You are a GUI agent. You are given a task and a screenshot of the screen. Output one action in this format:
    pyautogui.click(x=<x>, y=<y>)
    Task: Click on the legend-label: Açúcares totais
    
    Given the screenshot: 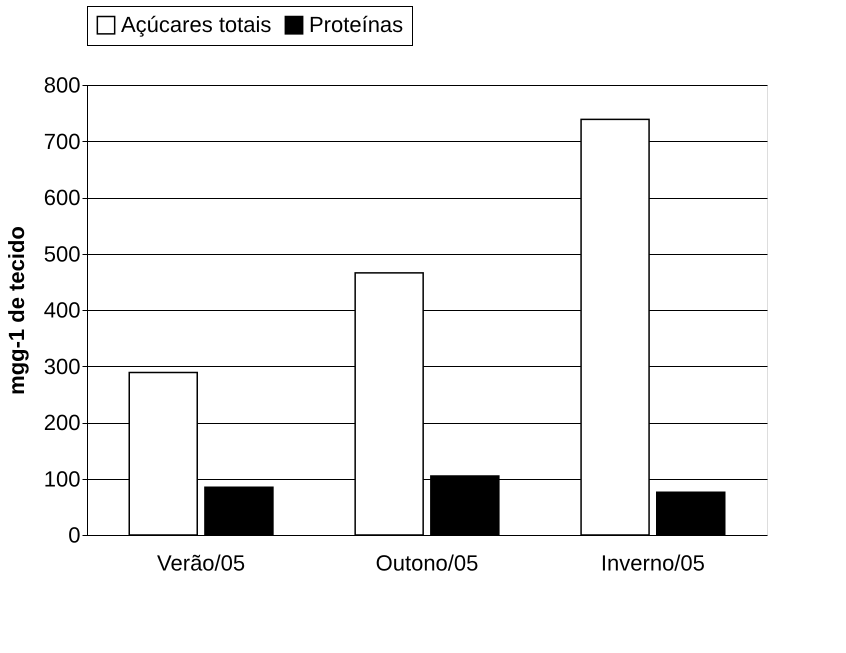 What is the action you would take?
    pyautogui.click(x=196, y=25)
    